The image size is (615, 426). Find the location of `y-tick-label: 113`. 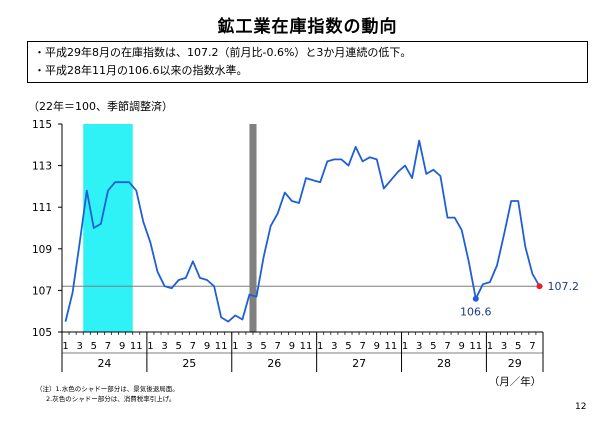

y-tick-label: 113 is located at coordinates (42, 167).